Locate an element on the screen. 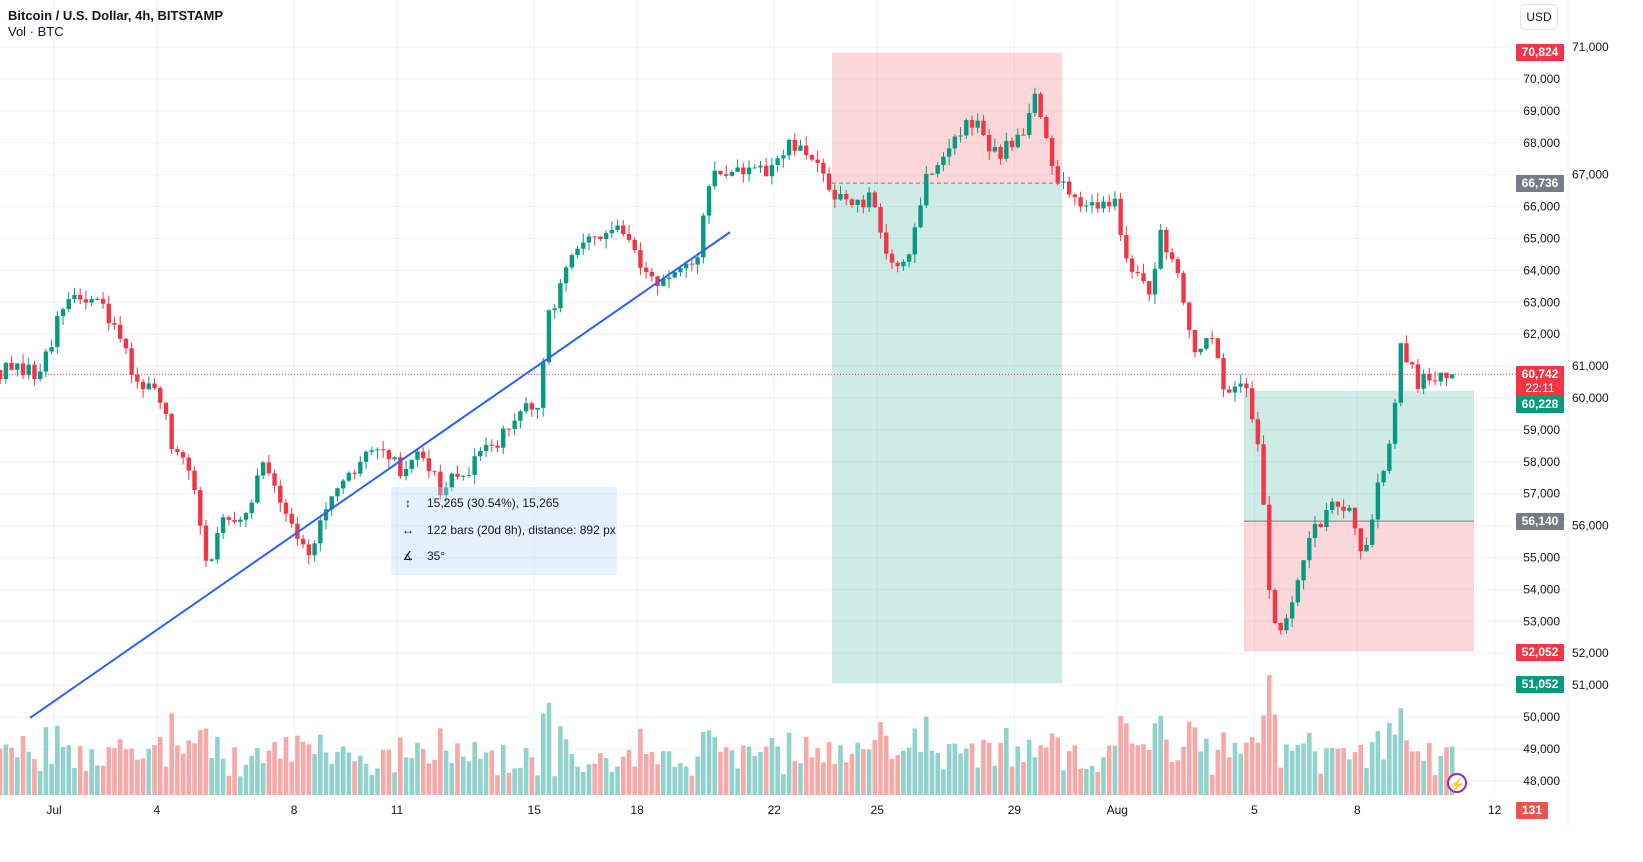 The image size is (1643, 862). volume-bars is located at coordinates (727, 735).